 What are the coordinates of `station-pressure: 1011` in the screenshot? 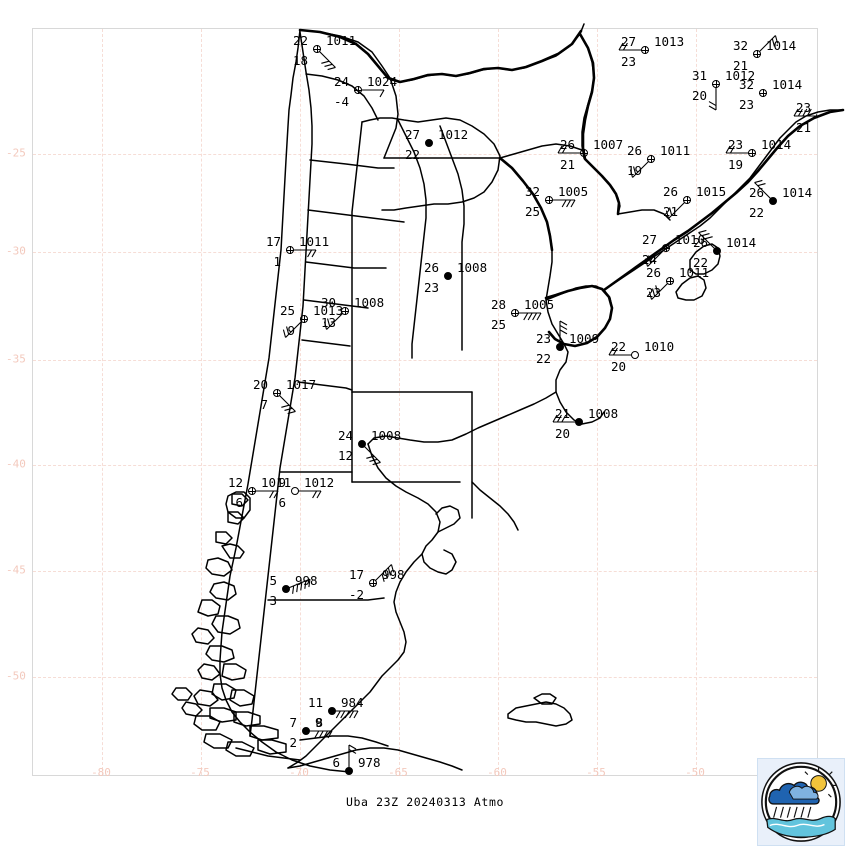 It's located at (314, 241).